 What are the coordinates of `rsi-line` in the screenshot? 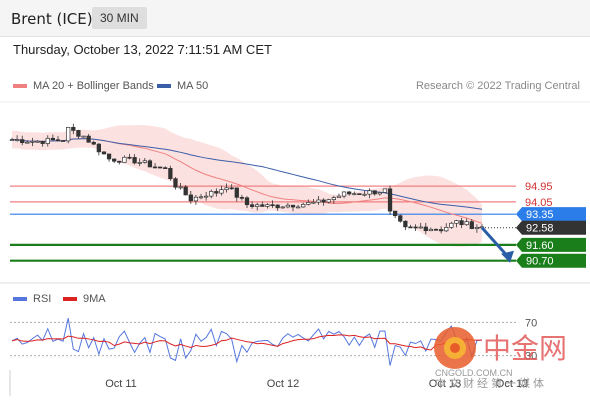 It's located at (247, 342).